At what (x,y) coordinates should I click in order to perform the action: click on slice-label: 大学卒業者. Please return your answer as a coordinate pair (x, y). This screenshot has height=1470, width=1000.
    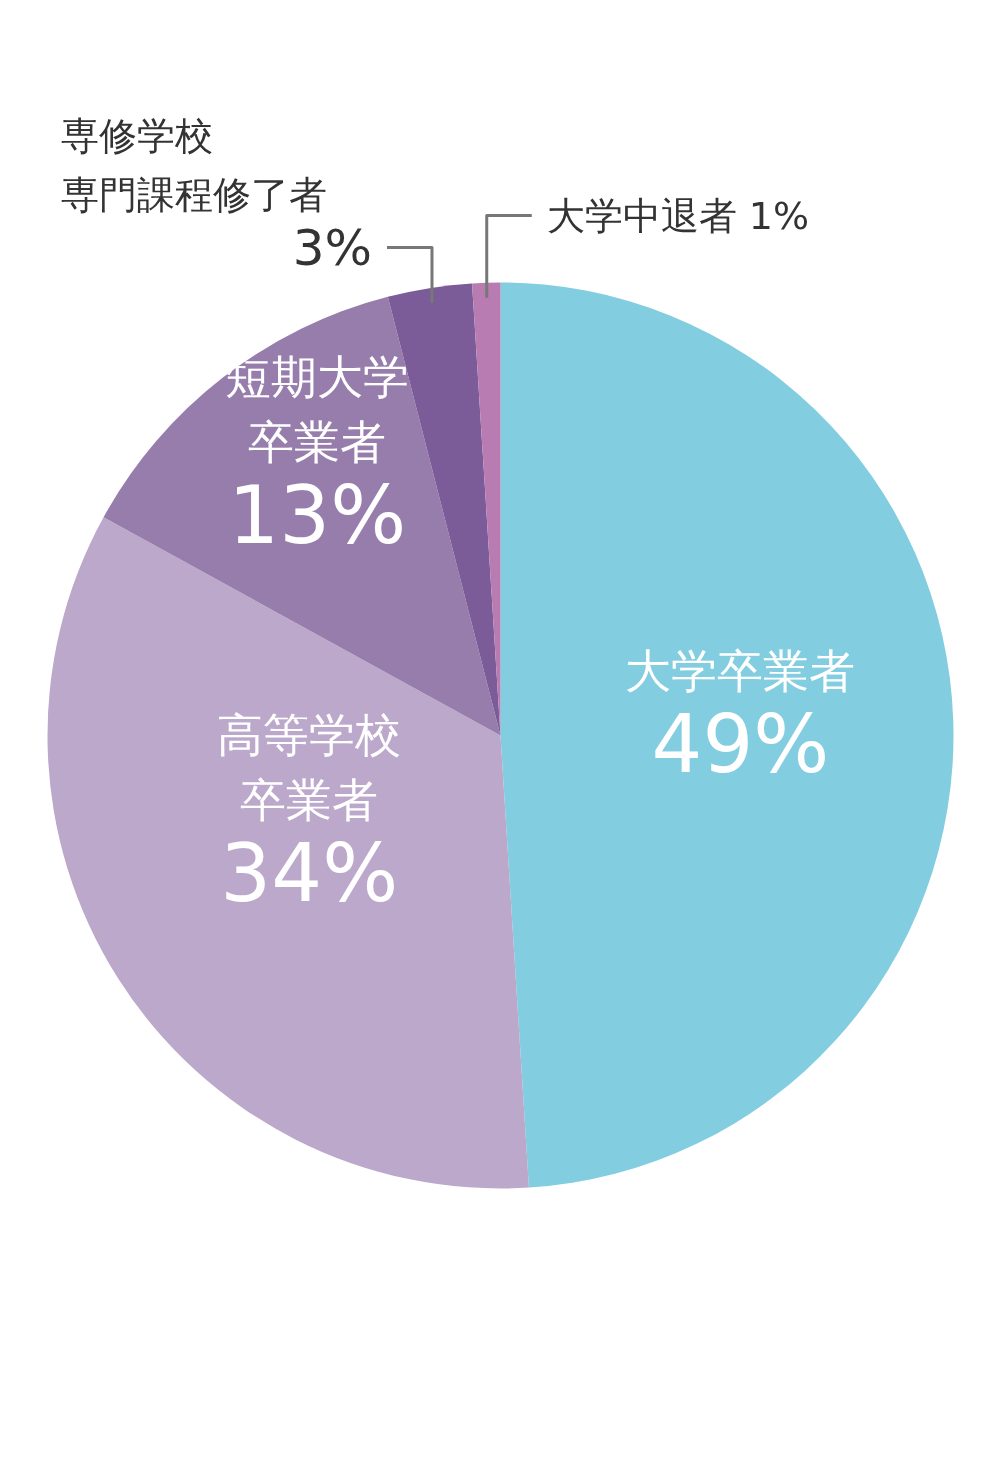
    Looking at the image, I should click on (740, 670).